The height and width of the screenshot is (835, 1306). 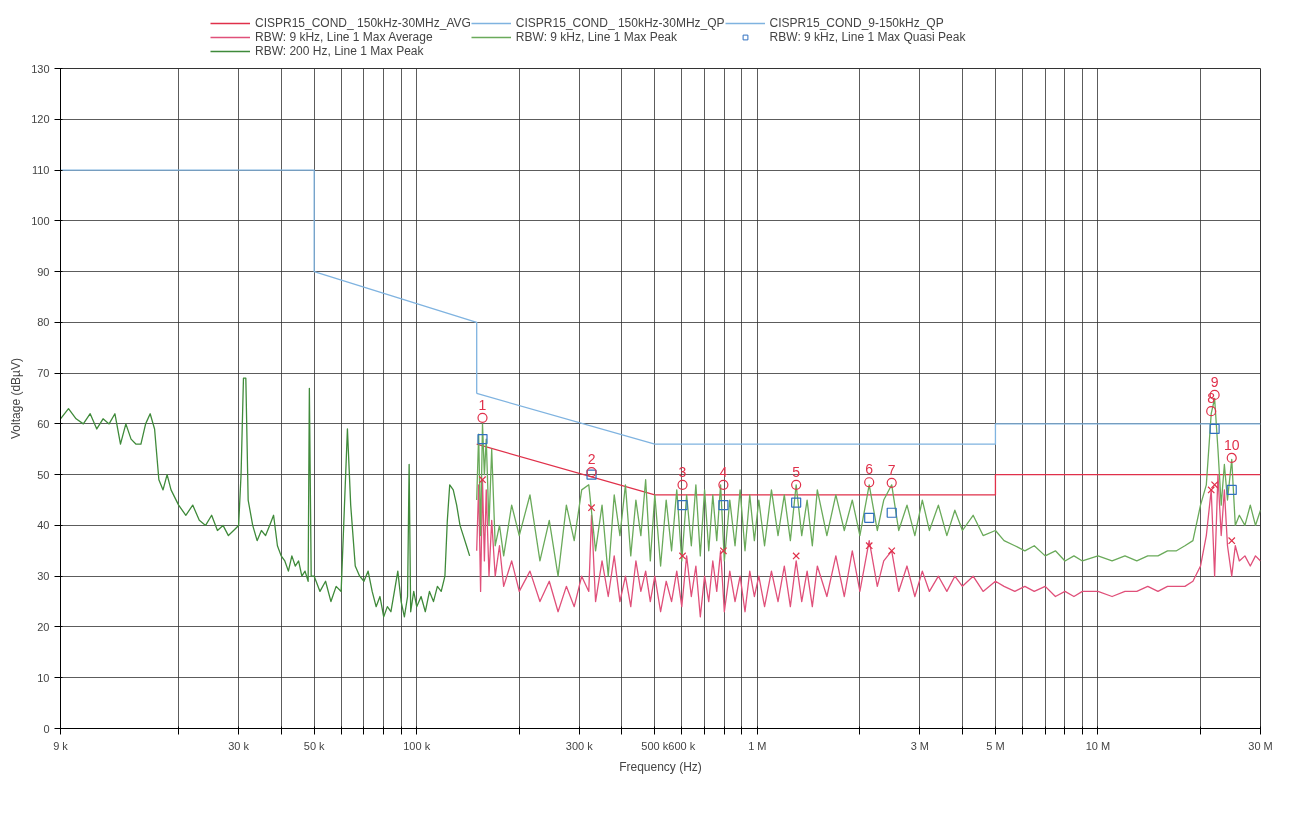 I want to click on y-tick-label: 70, so click(x=43, y=373).